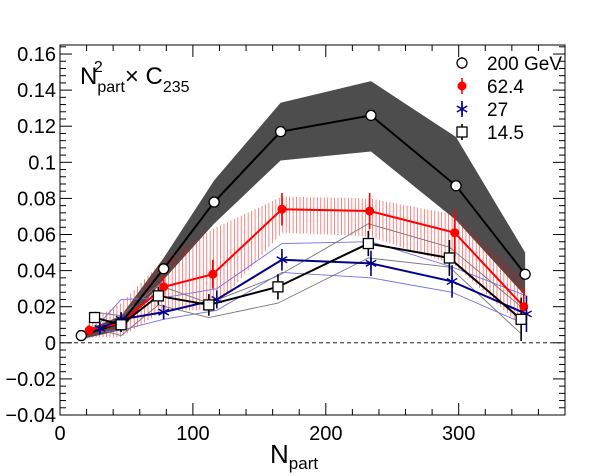 This screenshot has width=600, height=476. Describe the element at coordinates (42, 163) in the screenshot. I see `y-tick-label: 0.1` at that location.